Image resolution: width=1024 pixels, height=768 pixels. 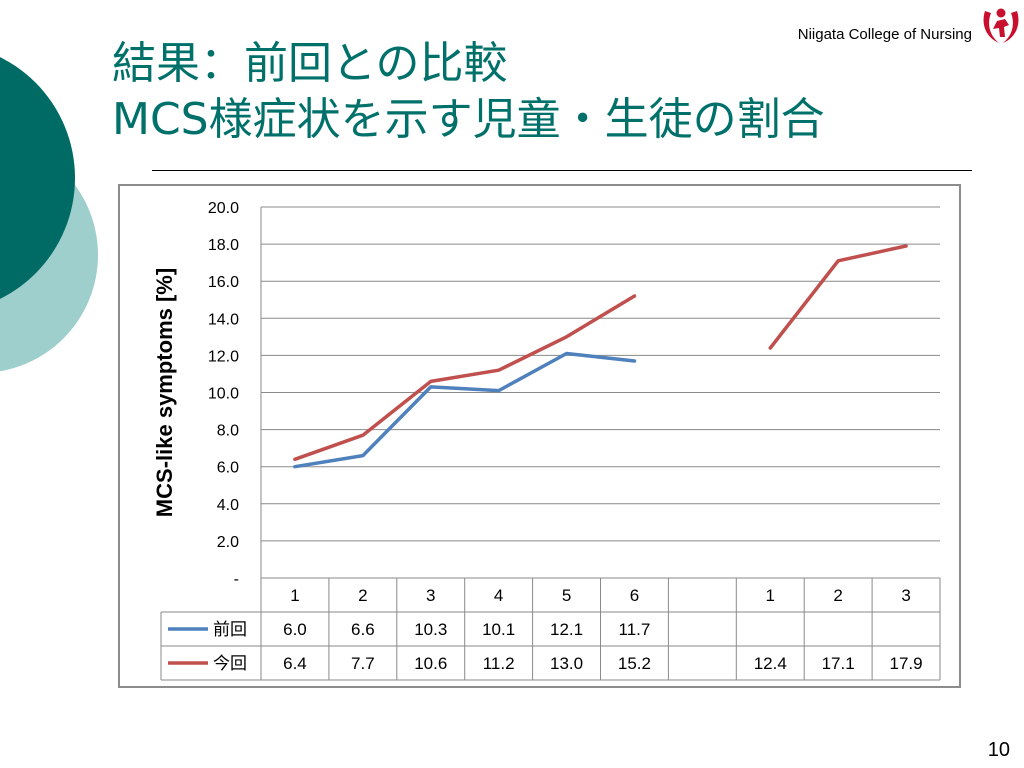 I want to click on x-tick-label: 6, so click(x=634, y=595).